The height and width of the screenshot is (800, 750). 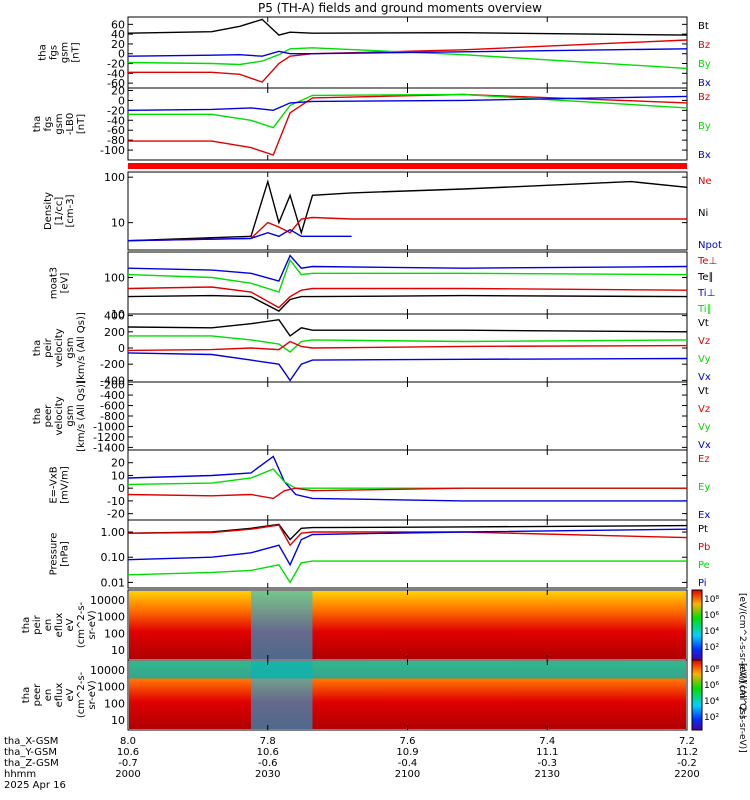 I want to click on y-axis-label: Density, so click(x=48, y=211).